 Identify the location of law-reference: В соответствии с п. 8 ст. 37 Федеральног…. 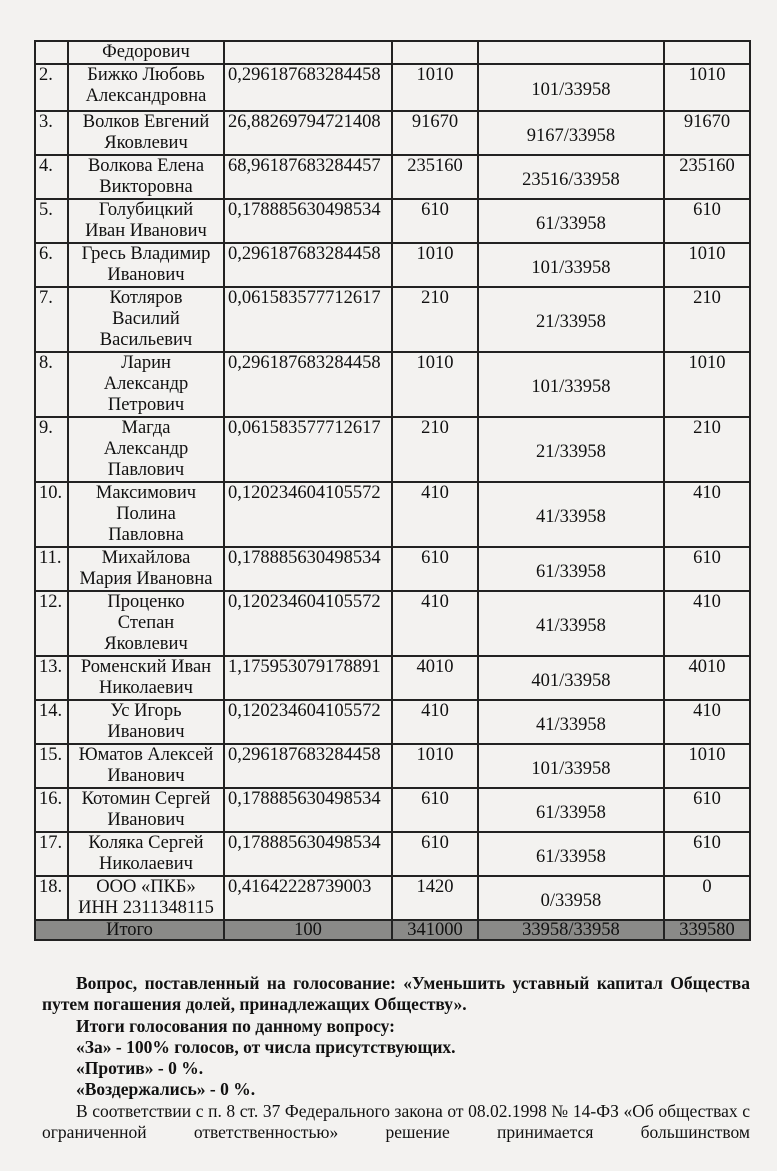
(396, 1121).